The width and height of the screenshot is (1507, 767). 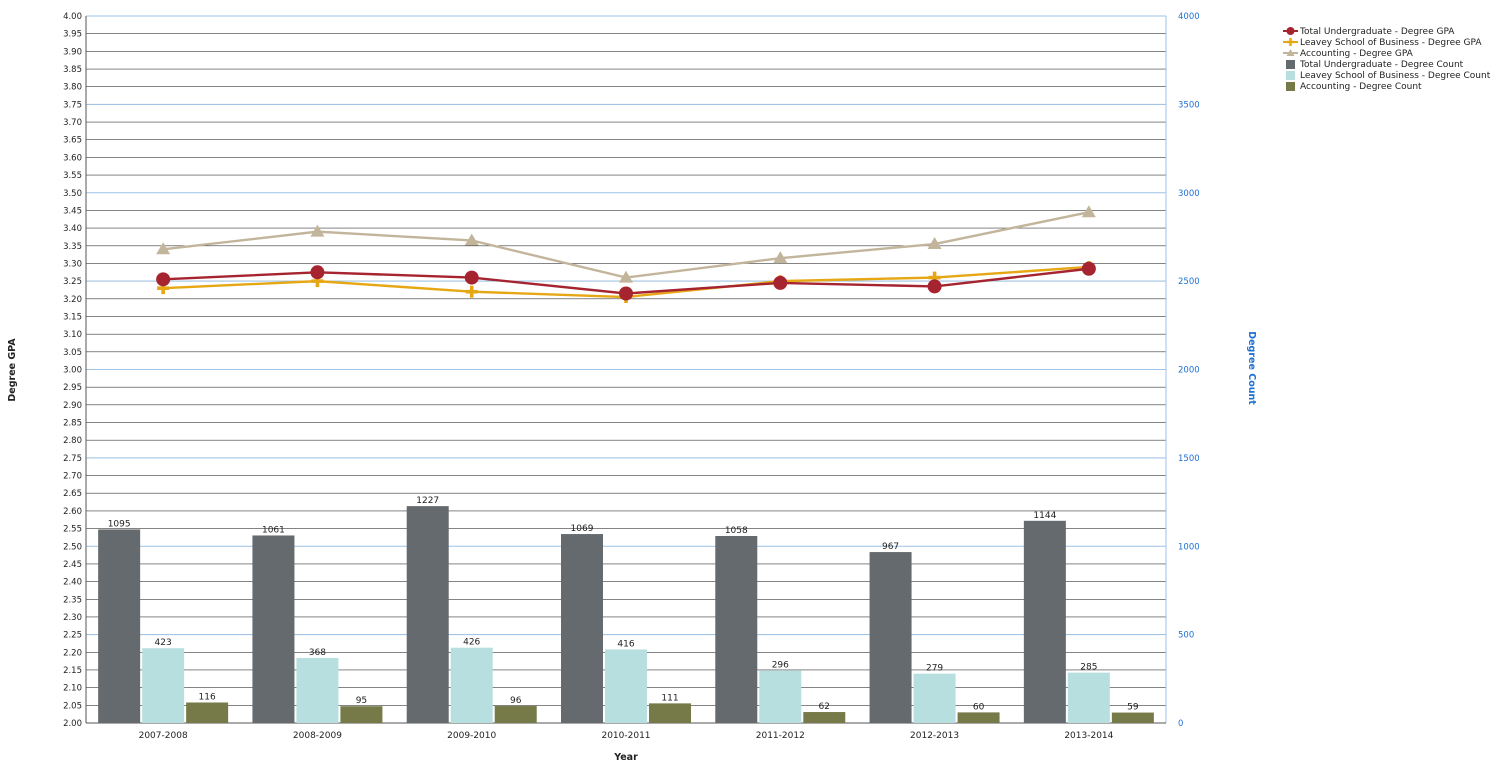 I want to click on bar-series: 116 95 96 111 62 60 59, so click(x=670, y=707).